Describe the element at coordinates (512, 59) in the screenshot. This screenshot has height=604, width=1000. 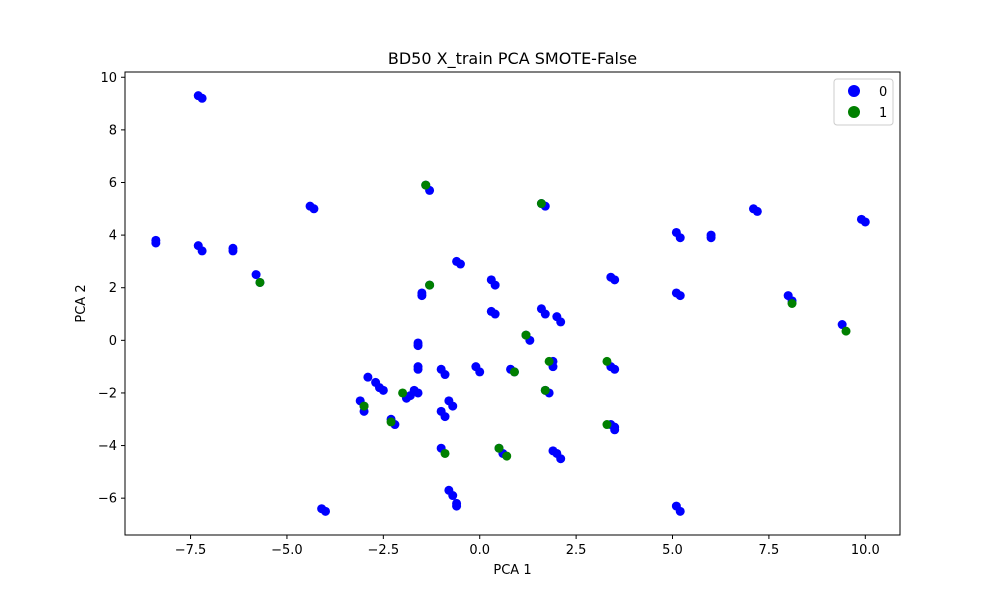
I see `chart-title: BD50 X_train PCA SMOTE-False` at that location.